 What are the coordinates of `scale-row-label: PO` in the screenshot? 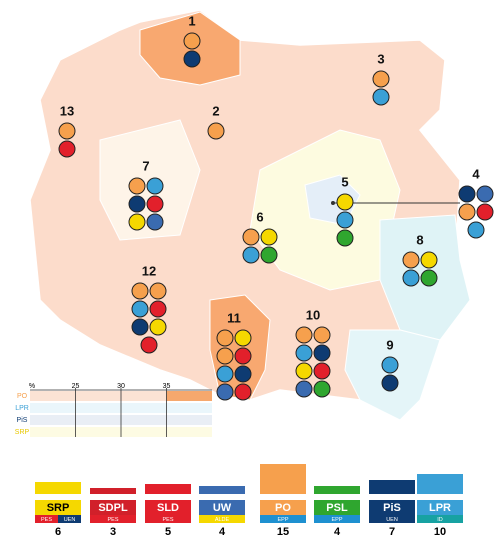 It's located at (22, 396).